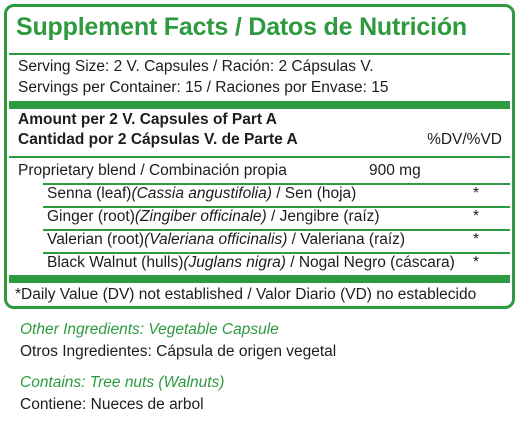 The width and height of the screenshot is (525, 425). I want to click on ingredient-latin-name: (Cassia angustifolia), so click(201, 193).